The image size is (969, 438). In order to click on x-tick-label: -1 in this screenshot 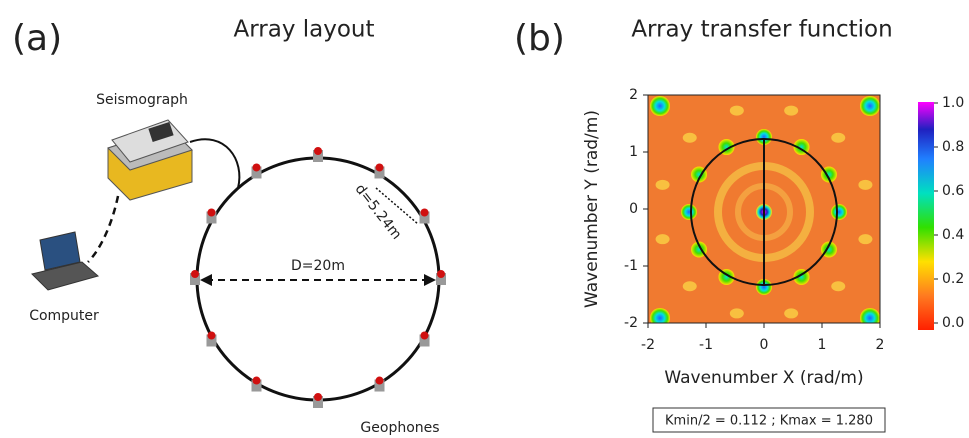, I will do `click(706, 345)`.